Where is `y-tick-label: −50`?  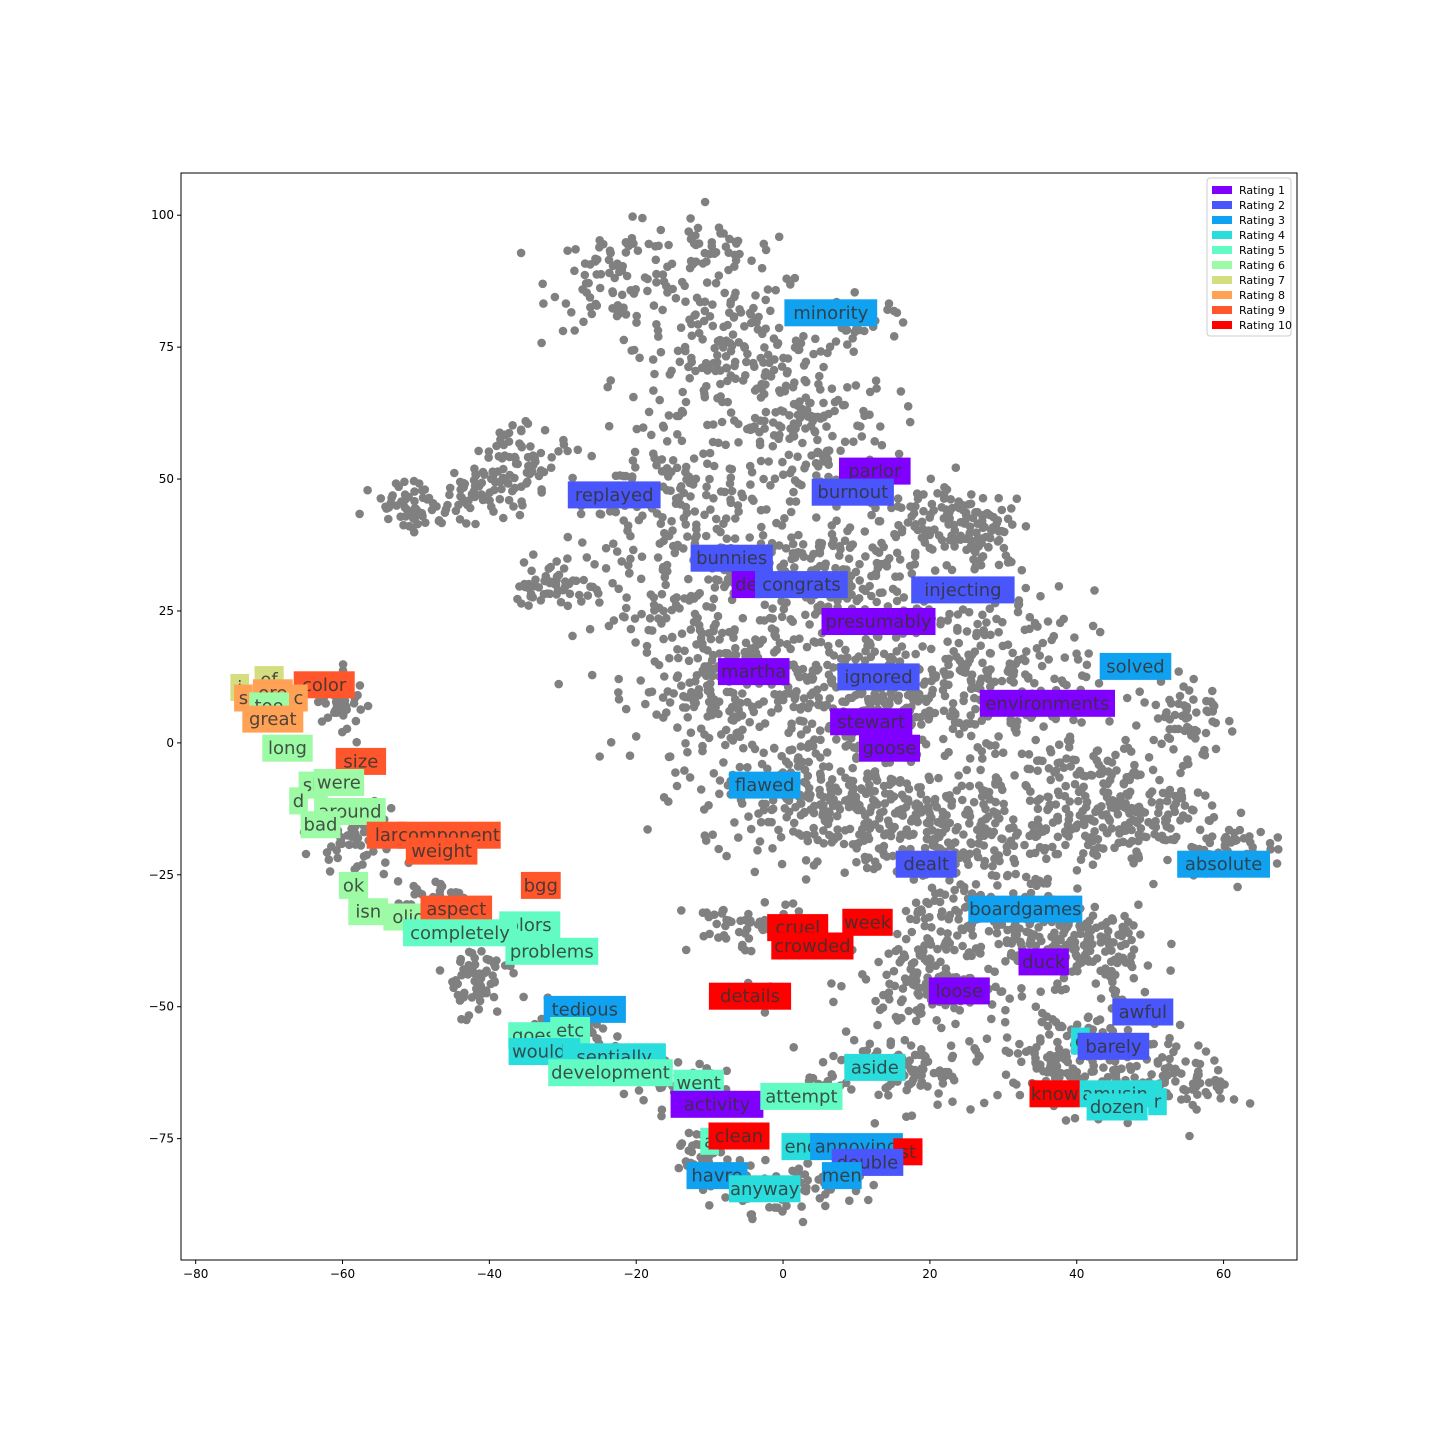 y-tick-label: −50 is located at coordinates (161, 1007).